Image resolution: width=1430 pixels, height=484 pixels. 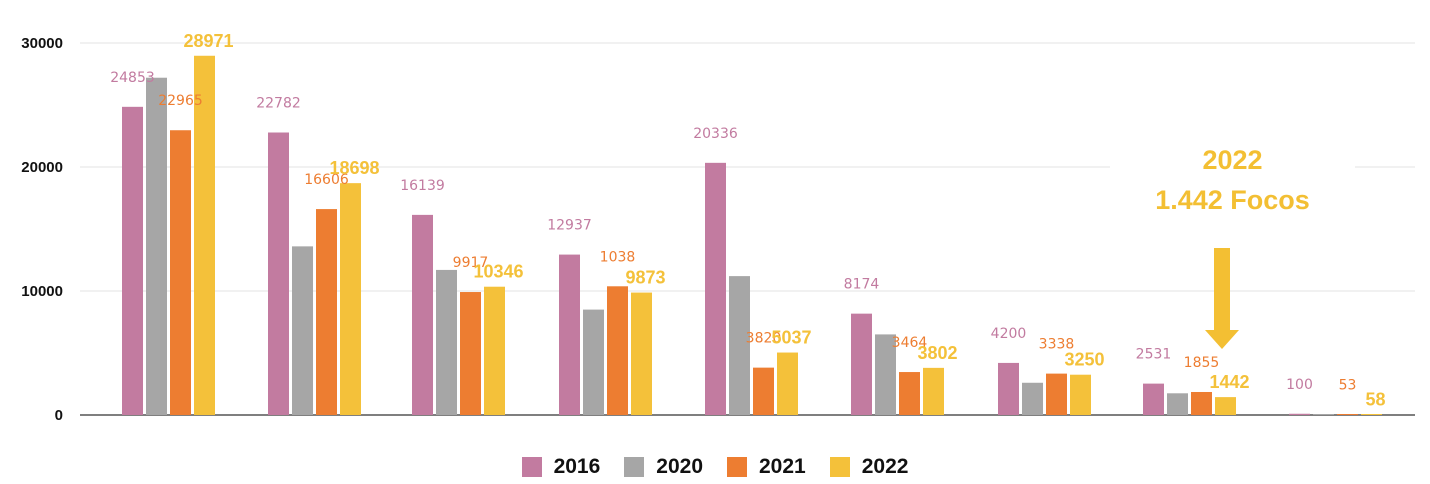 What do you see at coordinates (764, 339) in the screenshot?
I see `data-label-2021-5: 3820` at bounding box center [764, 339].